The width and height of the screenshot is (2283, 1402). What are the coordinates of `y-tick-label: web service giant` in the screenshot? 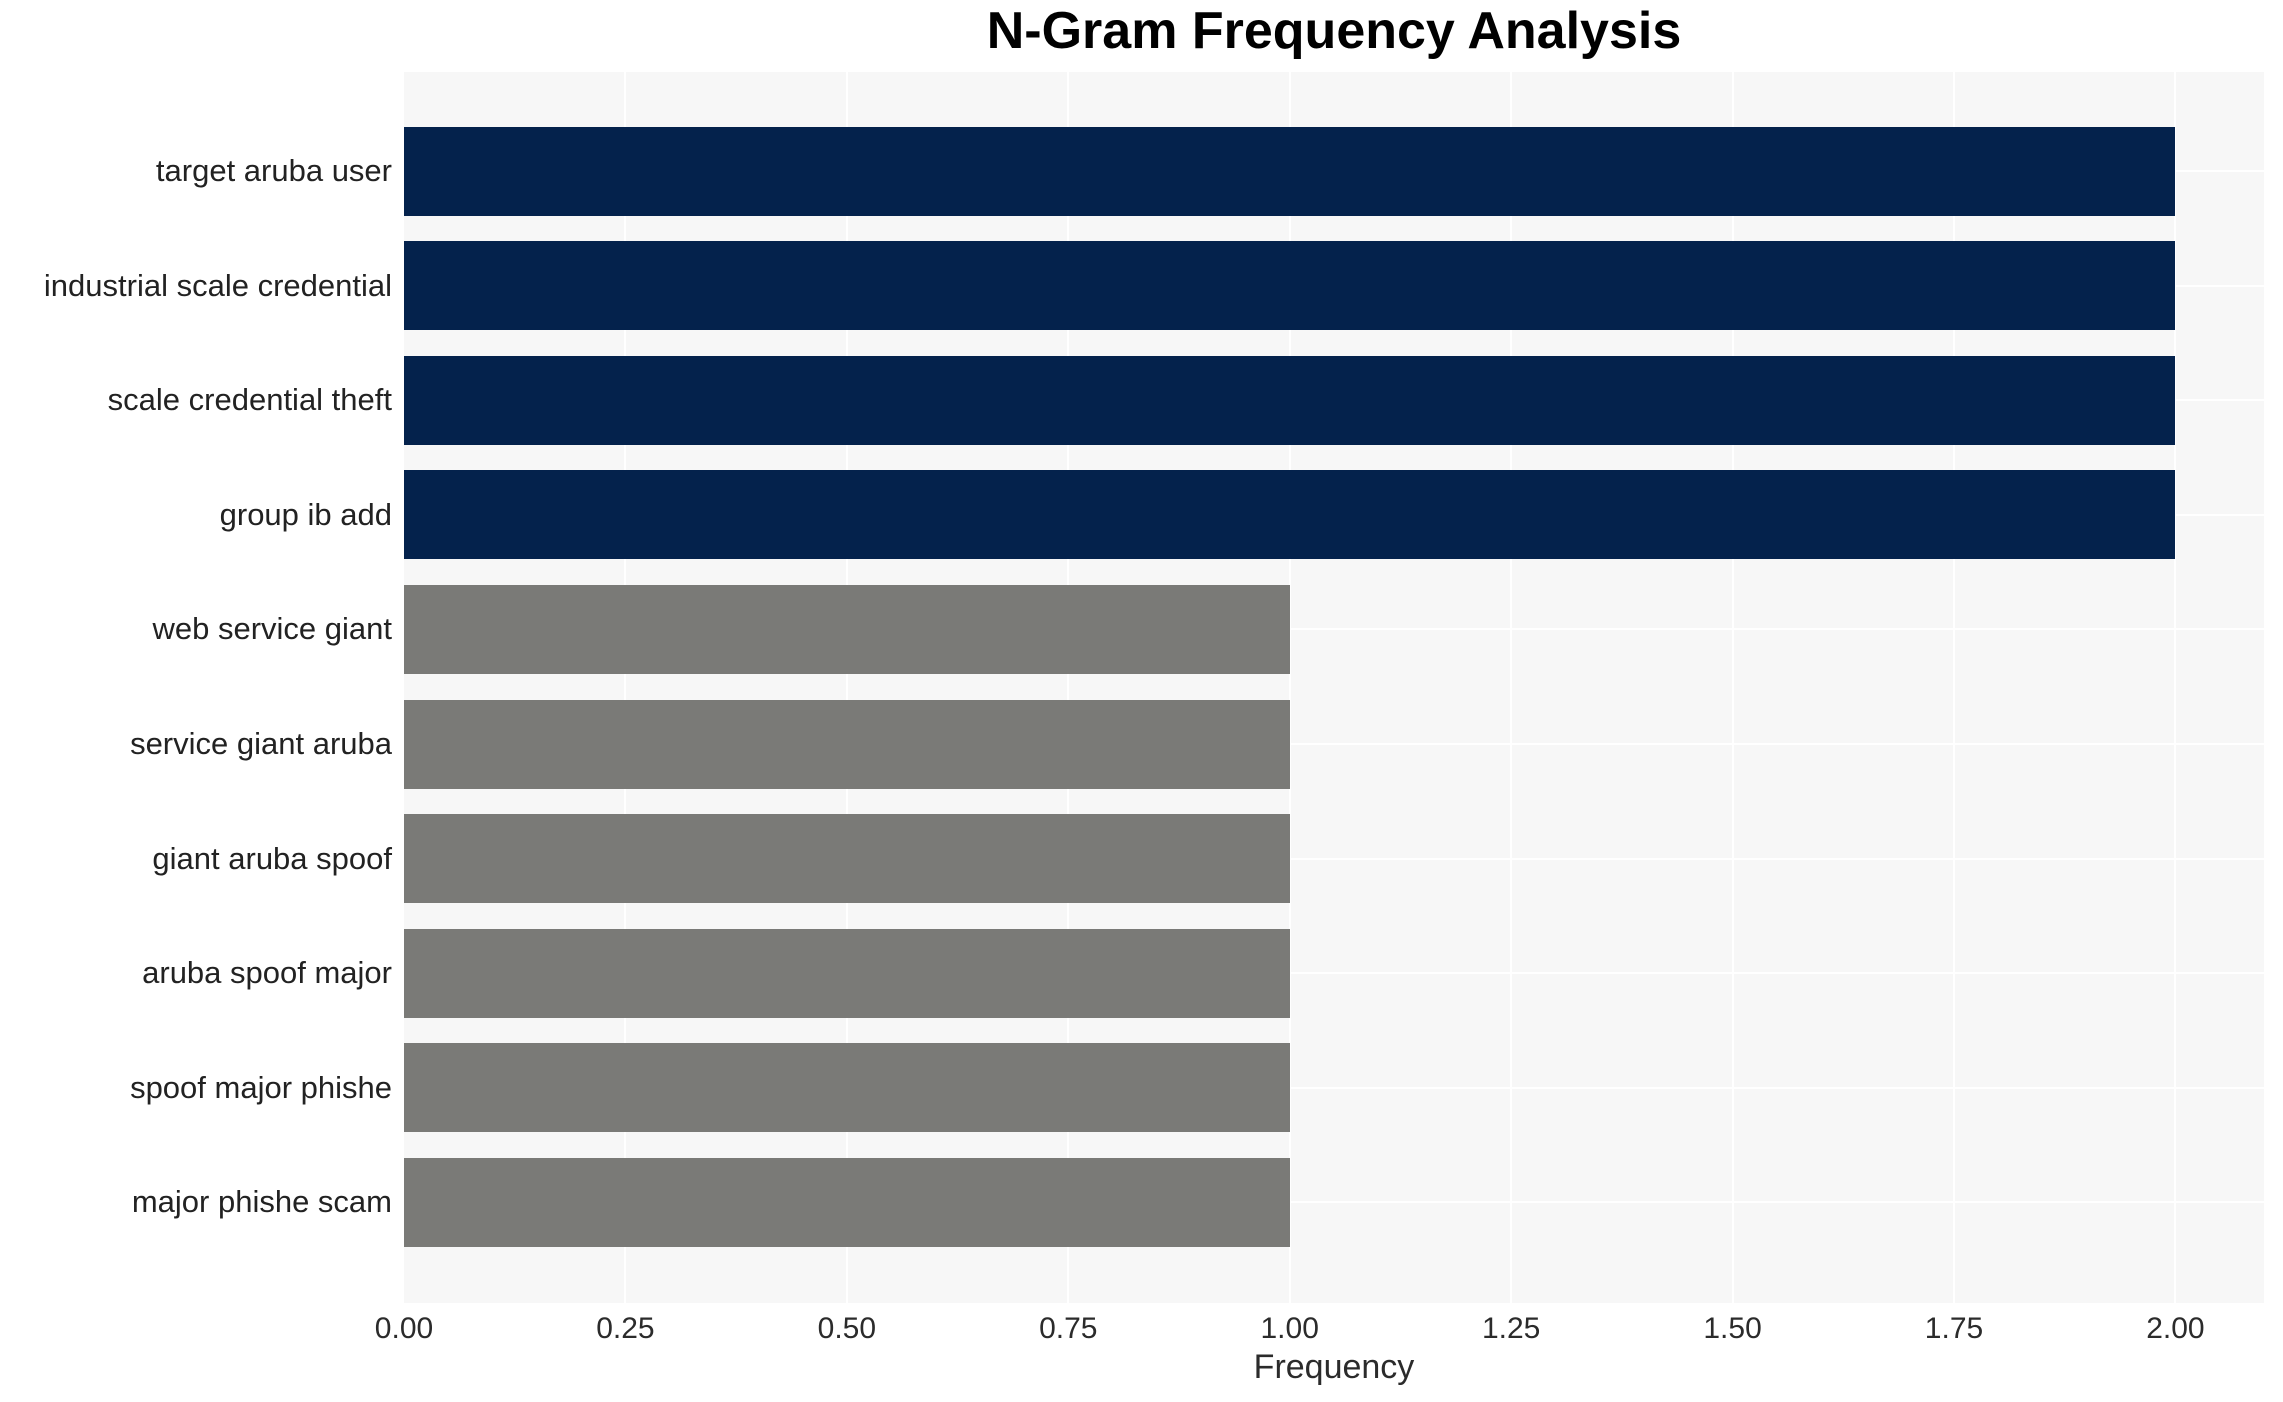 It's located at (272, 629).